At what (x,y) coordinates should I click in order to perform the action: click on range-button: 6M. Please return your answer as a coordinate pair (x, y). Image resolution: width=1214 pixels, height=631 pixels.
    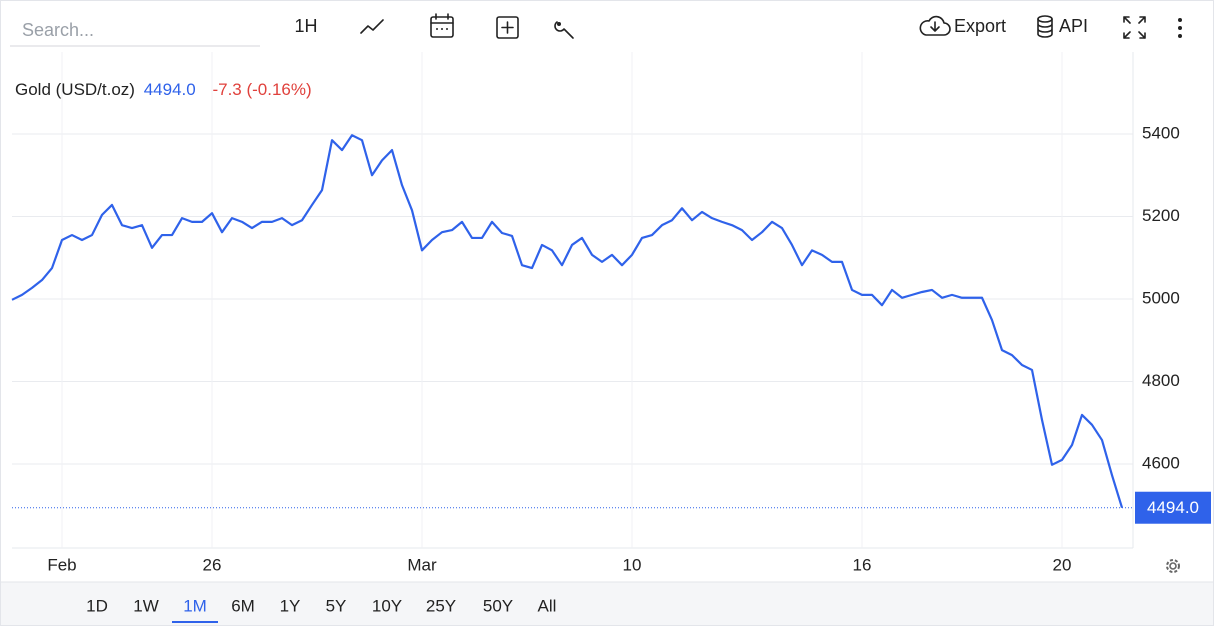
    Looking at the image, I should click on (243, 605).